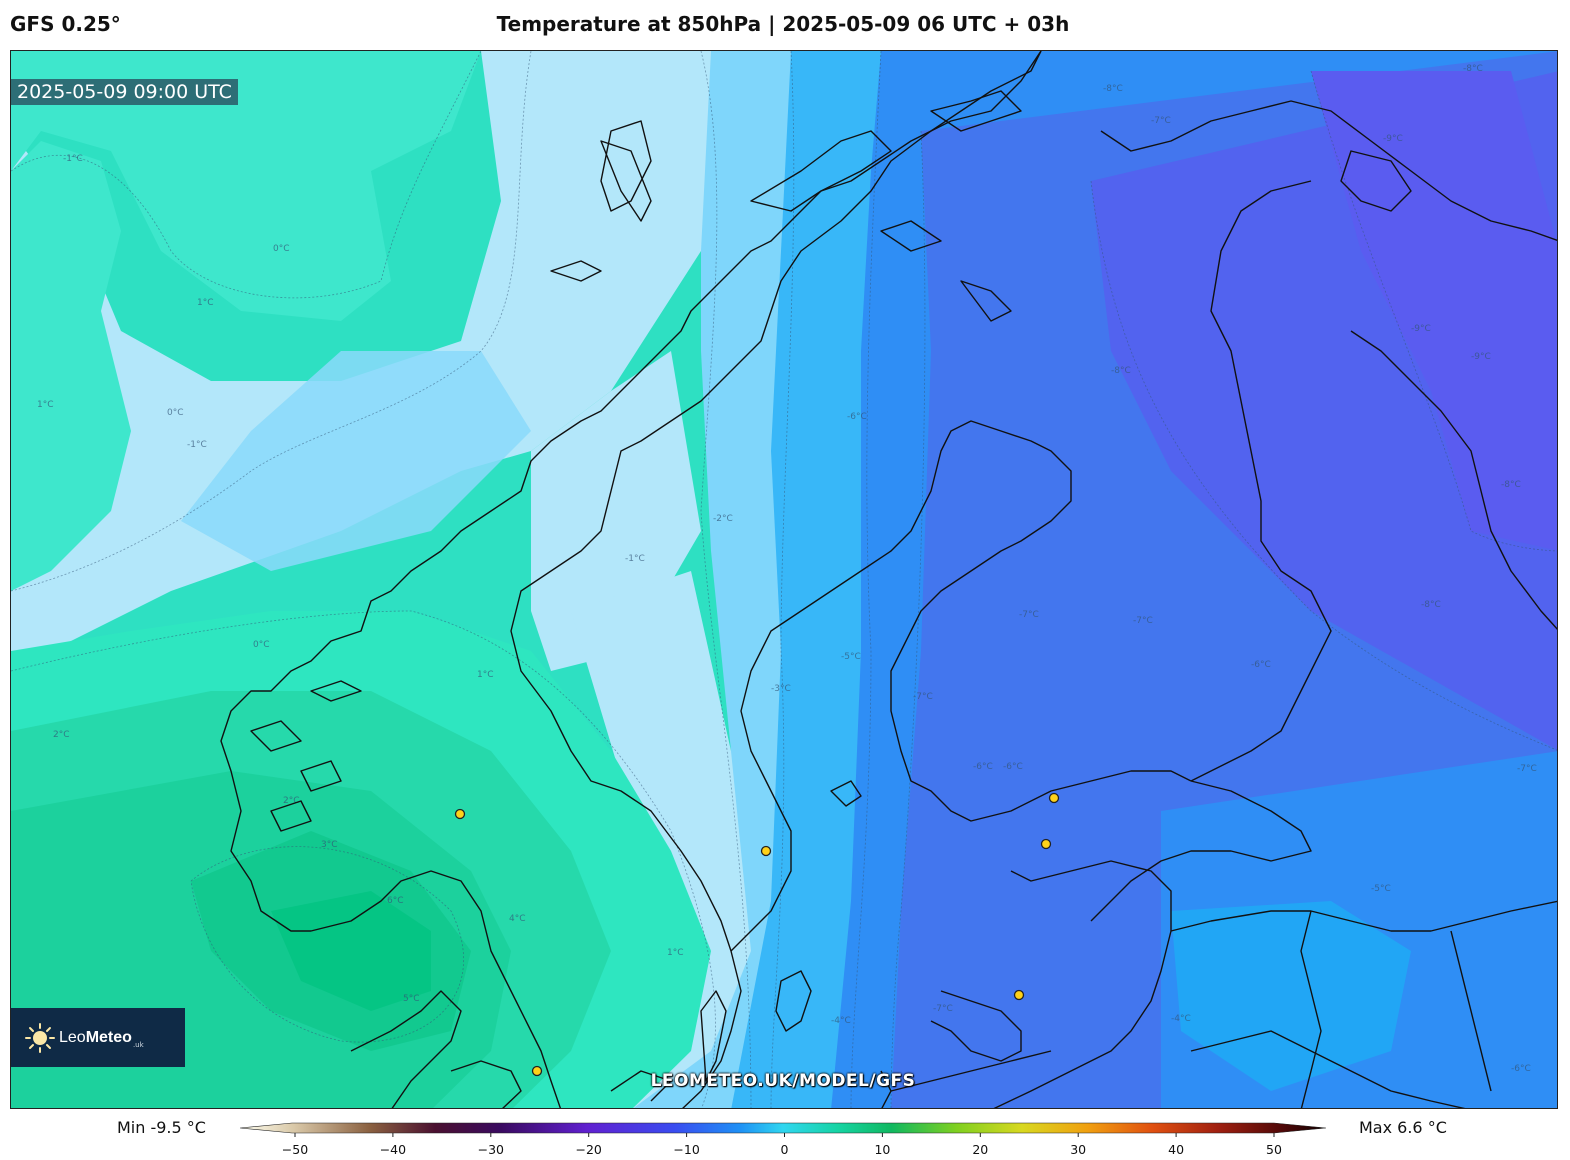  What do you see at coordinates (783, 1081) in the screenshot?
I see `watermark-url: LEOMETEO.UK/MODEL/GFS` at bounding box center [783, 1081].